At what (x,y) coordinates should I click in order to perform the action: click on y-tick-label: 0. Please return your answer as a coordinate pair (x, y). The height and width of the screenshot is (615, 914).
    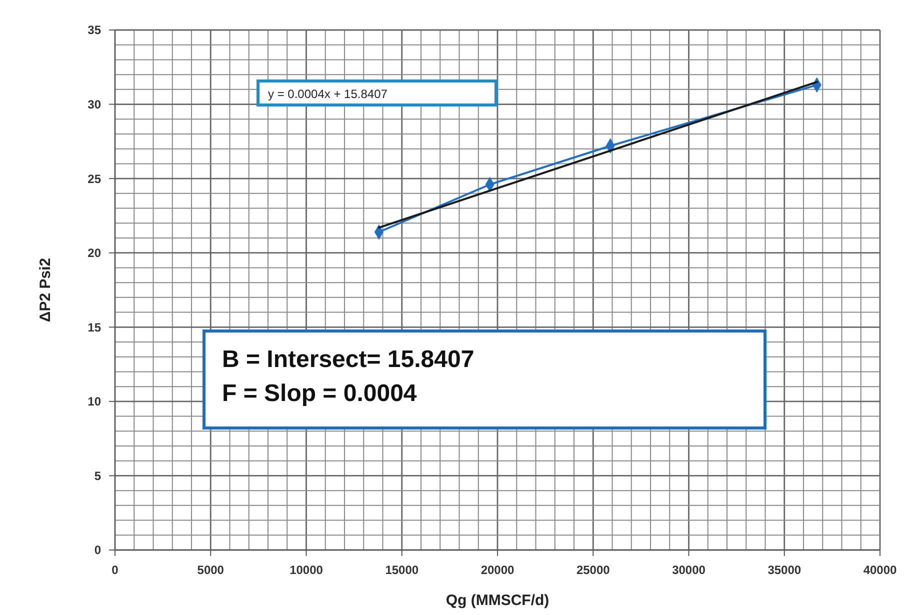
    Looking at the image, I should click on (98, 550).